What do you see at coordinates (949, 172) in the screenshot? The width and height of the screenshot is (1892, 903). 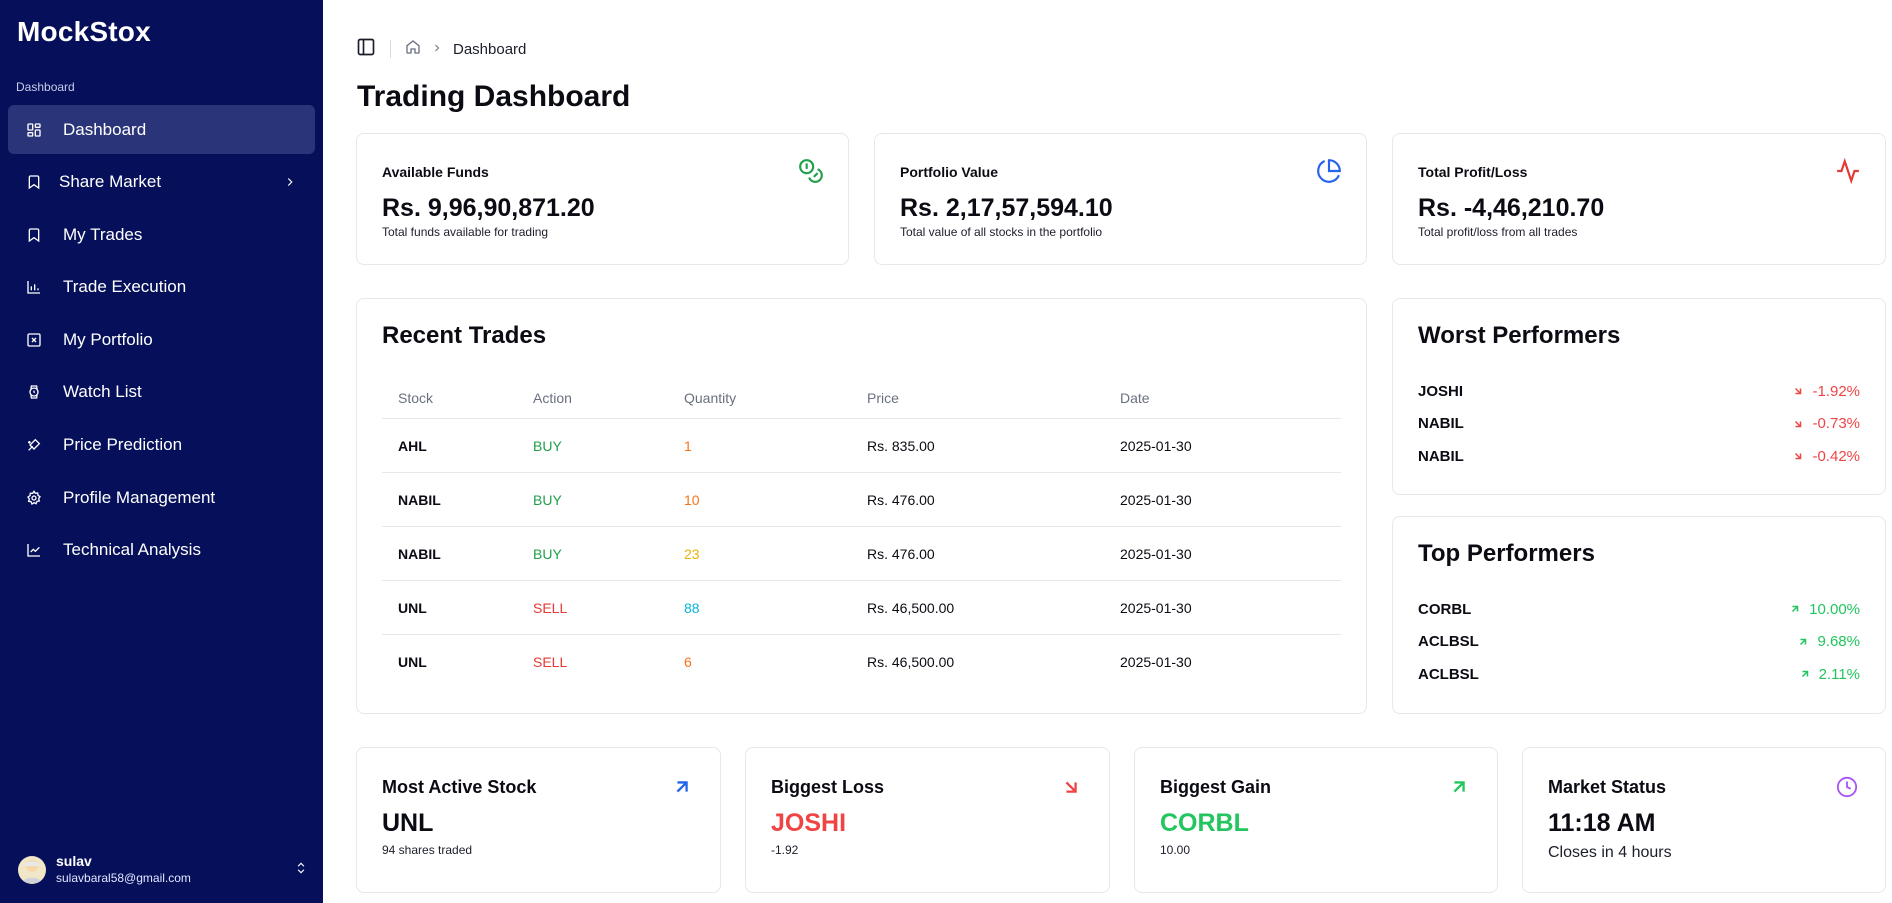 I see `stat-label: Portfolio Value` at bounding box center [949, 172].